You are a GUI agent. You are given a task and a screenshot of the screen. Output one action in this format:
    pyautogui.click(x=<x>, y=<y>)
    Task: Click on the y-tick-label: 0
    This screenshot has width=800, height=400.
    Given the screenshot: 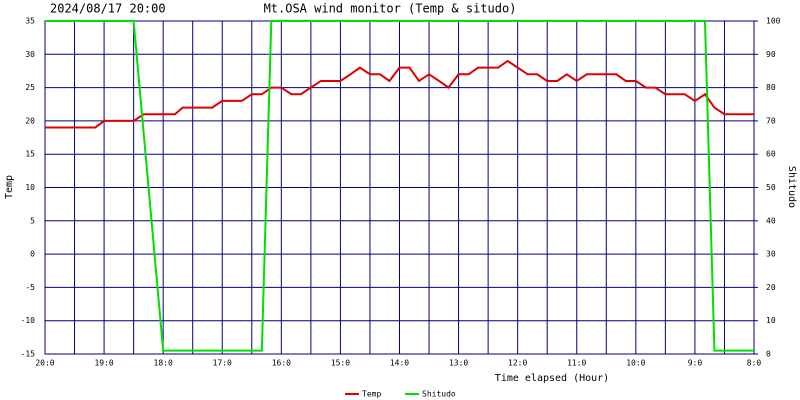 What is the action you would take?
    pyautogui.click(x=32, y=254)
    